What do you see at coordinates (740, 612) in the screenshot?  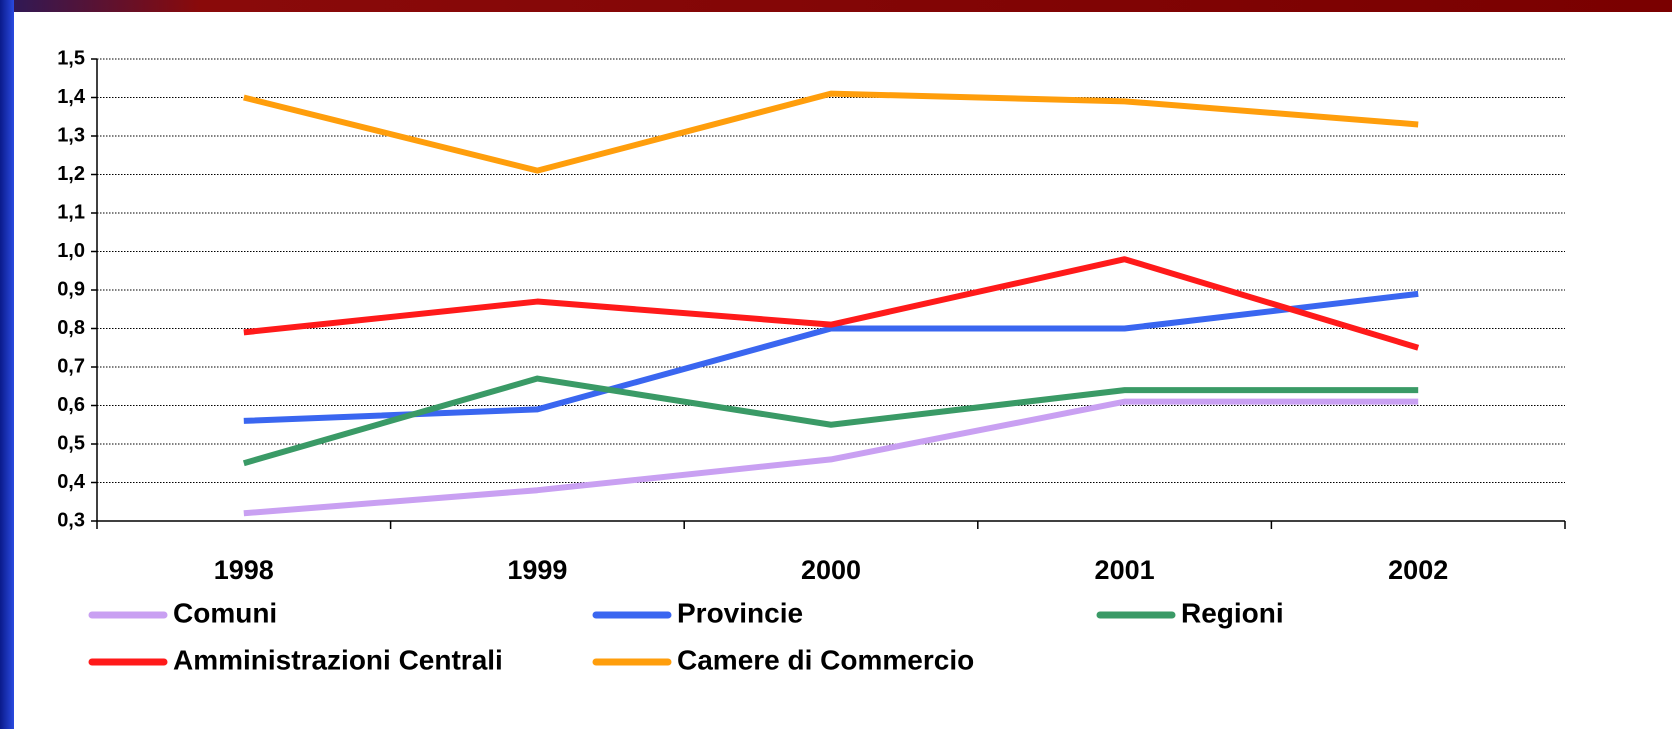 I see `legend-label: Provincie` at bounding box center [740, 612].